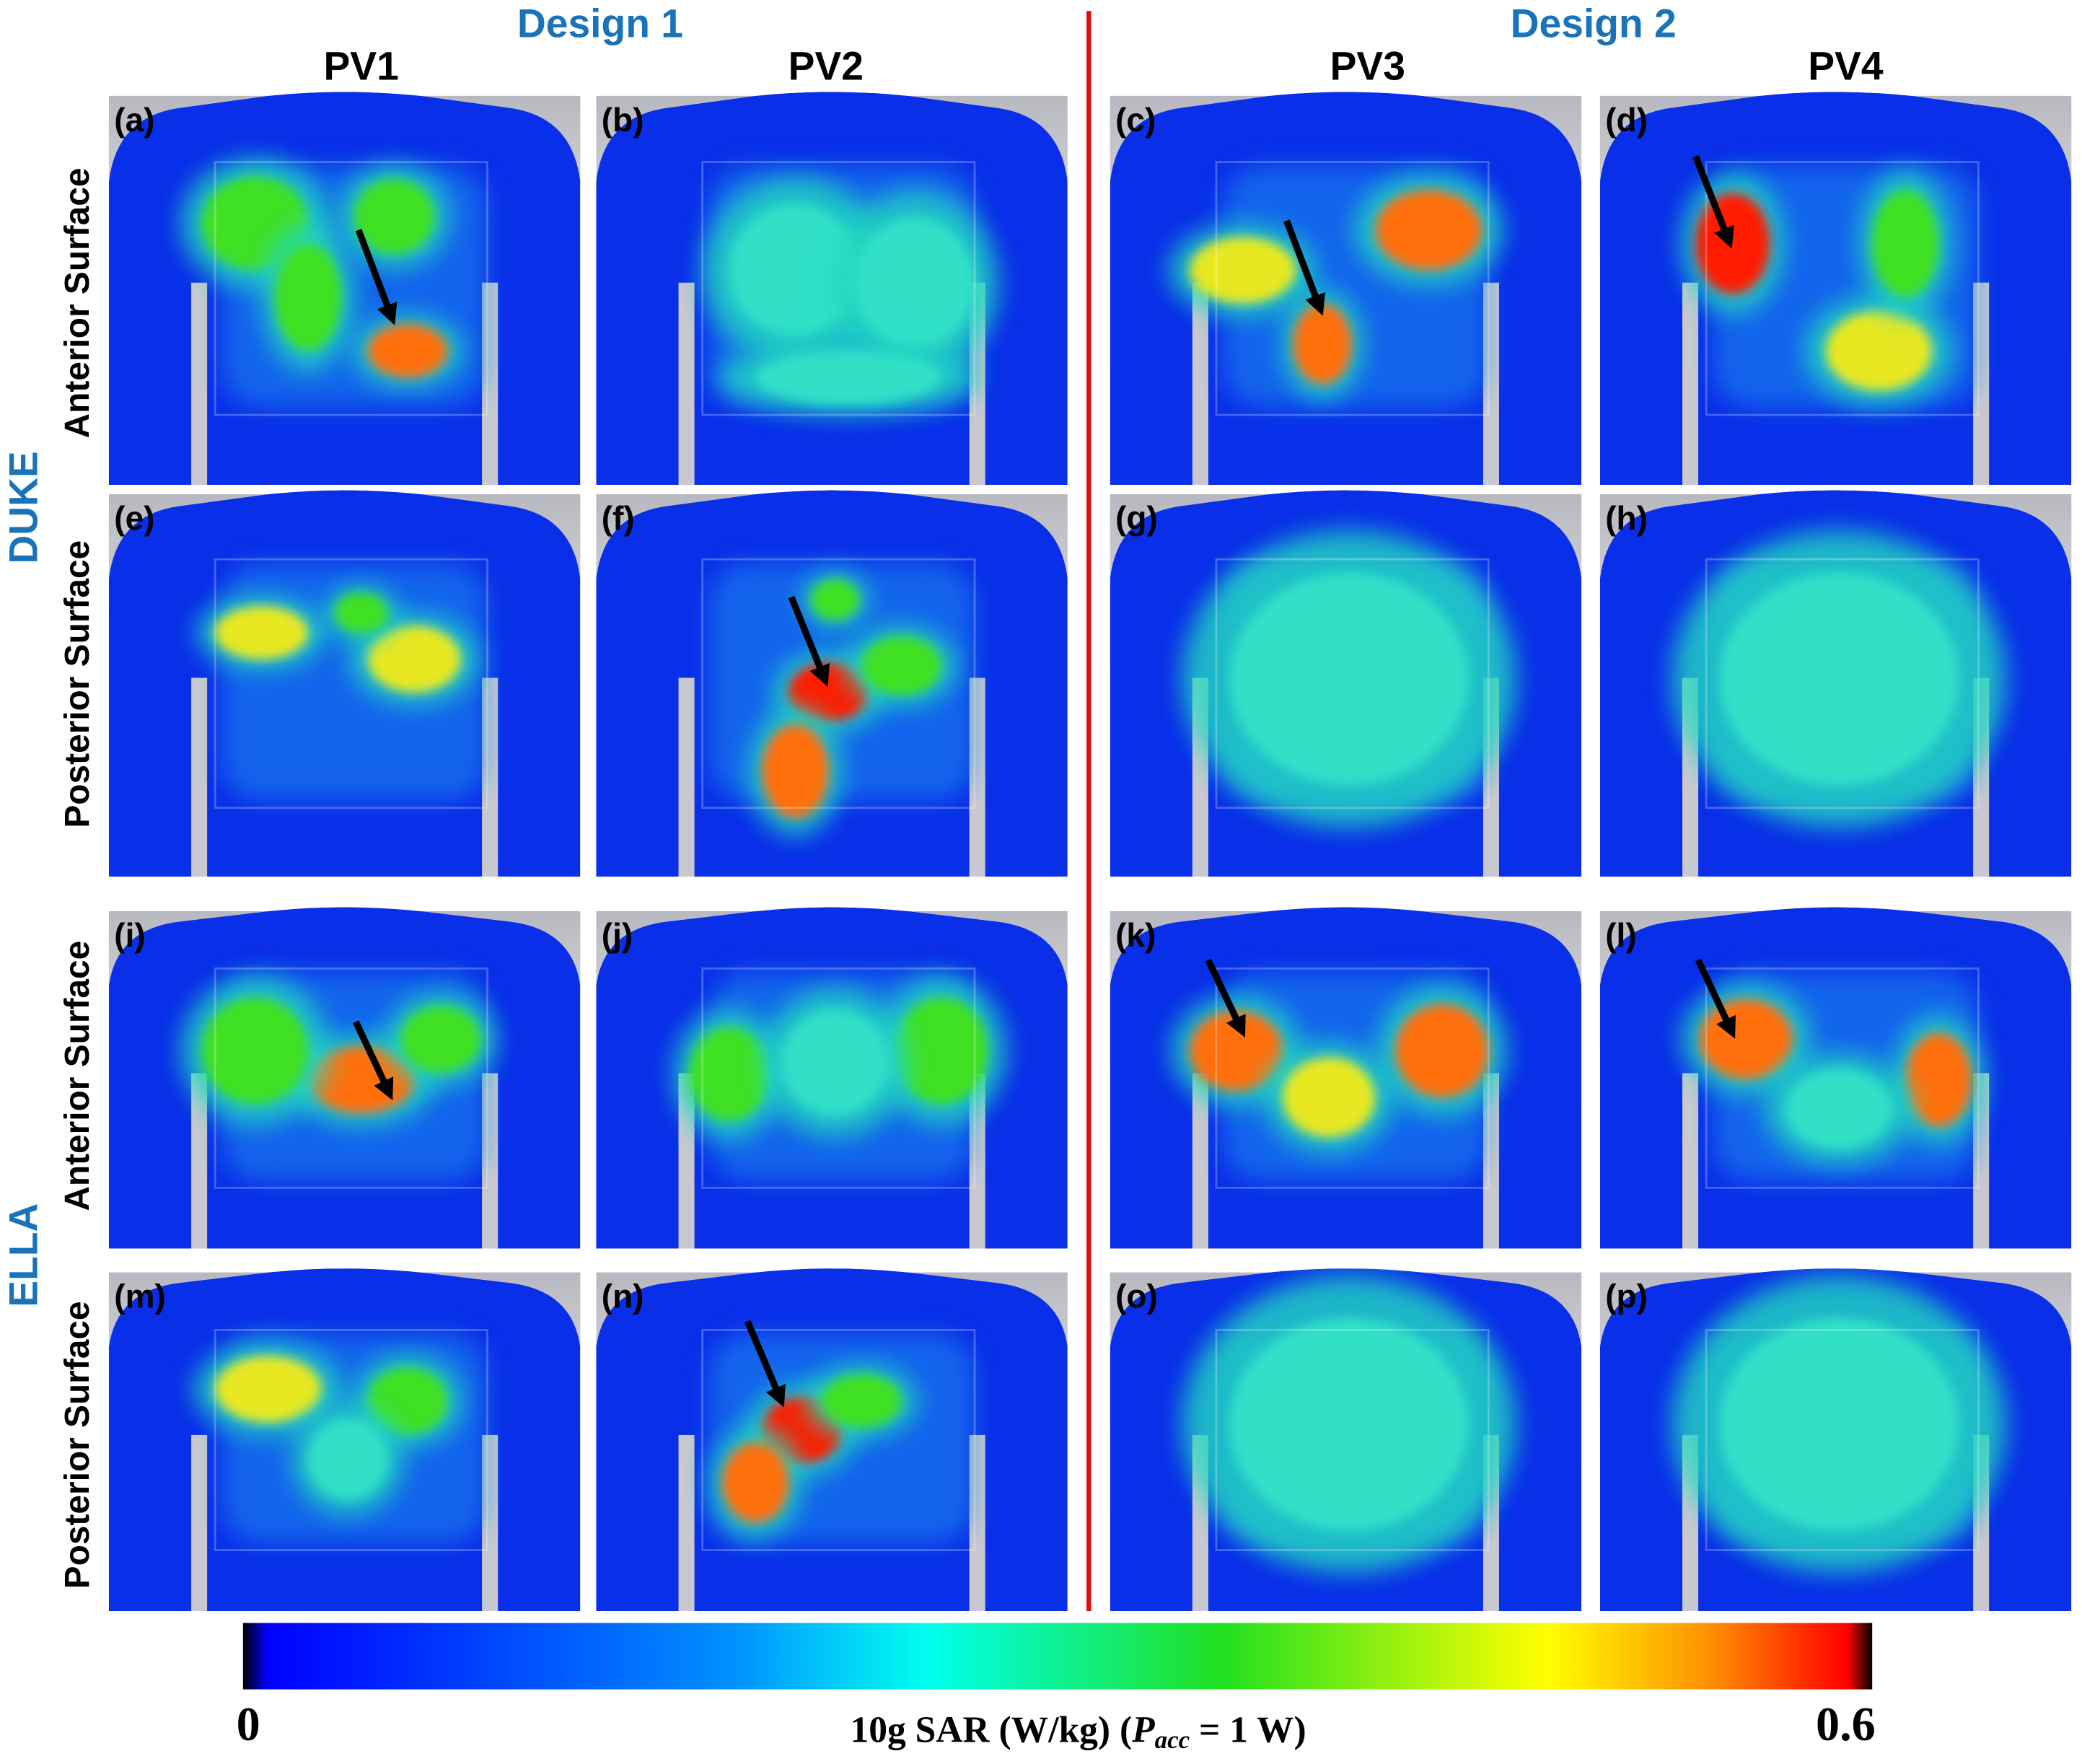 Image resolution: width=2082 pixels, height=1764 pixels. Describe the element at coordinates (248, 1724) in the screenshot. I see `colorbar-min: 0` at that location.